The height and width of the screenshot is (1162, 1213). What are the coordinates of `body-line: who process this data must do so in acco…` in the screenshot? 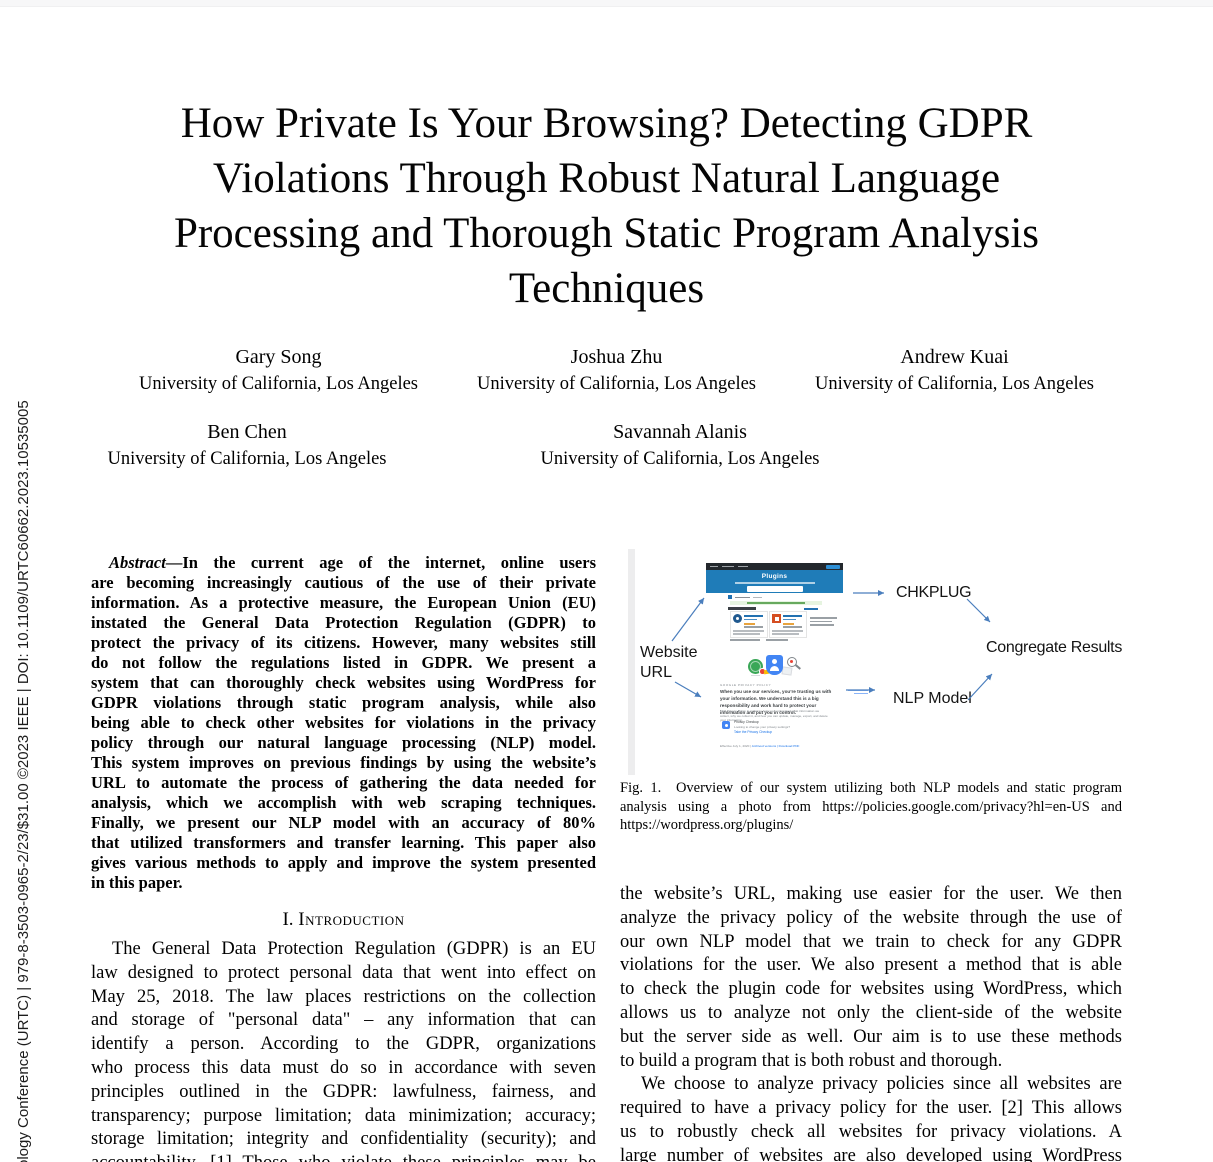 It's located at (343, 1067).